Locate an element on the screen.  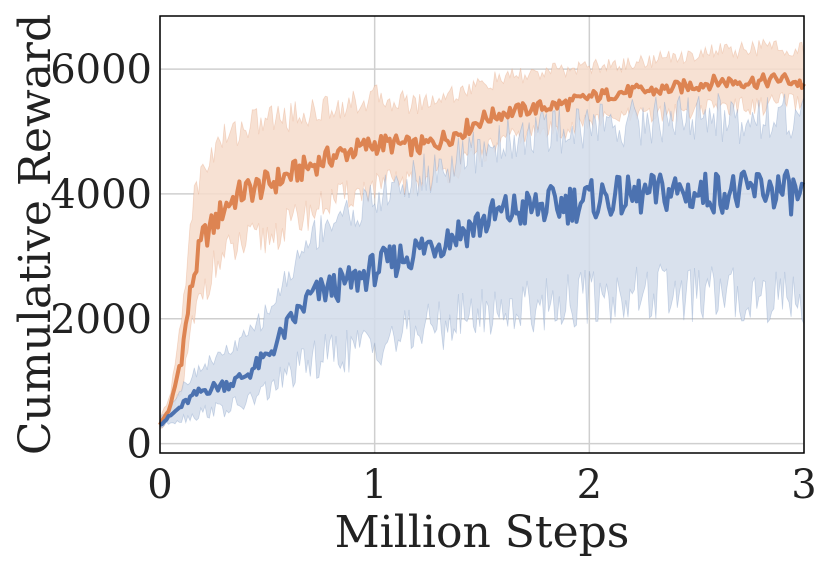
x-tick-label-1: 1 is located at coordinates (374, 485).